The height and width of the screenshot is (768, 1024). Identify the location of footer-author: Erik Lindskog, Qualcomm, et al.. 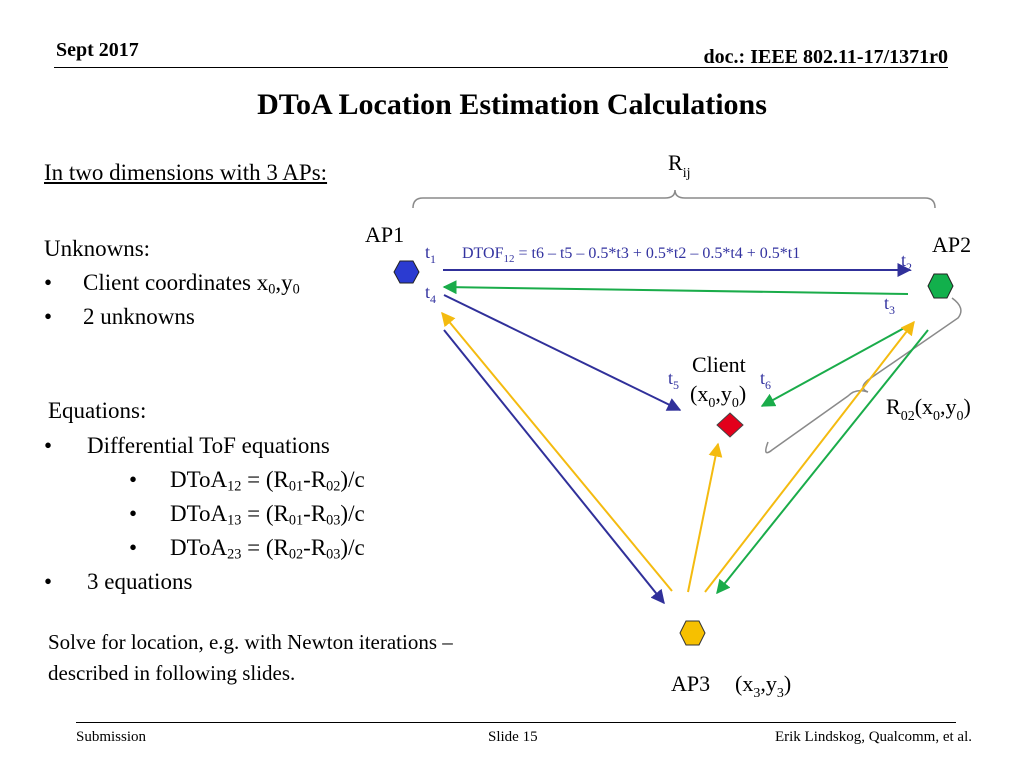
(873, 737).